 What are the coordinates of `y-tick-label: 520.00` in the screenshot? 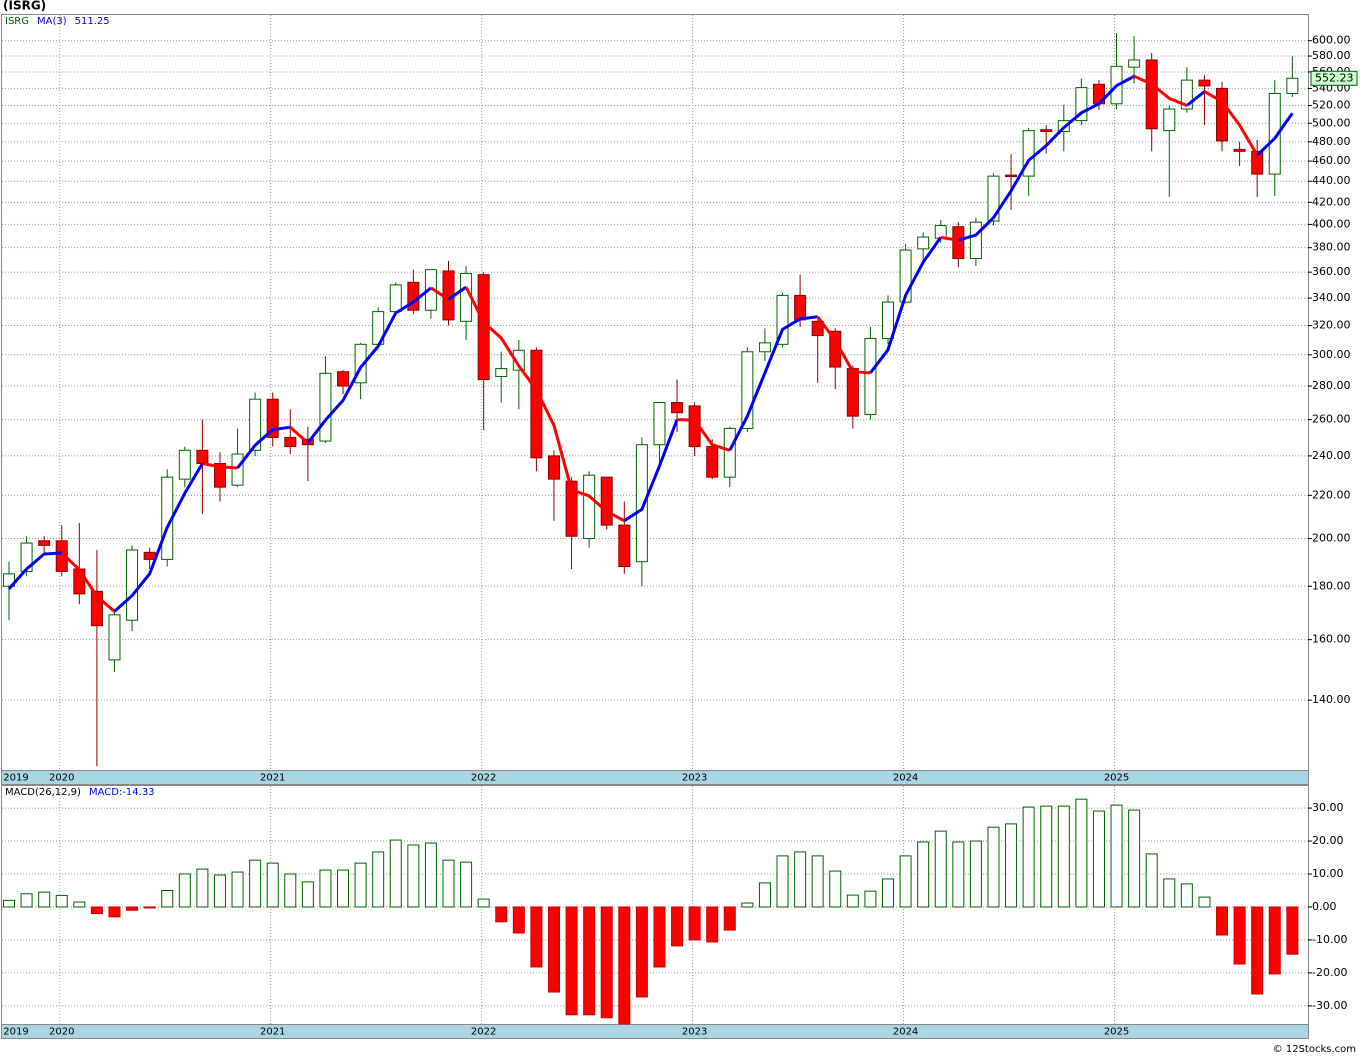 It's located at (1331, 105).